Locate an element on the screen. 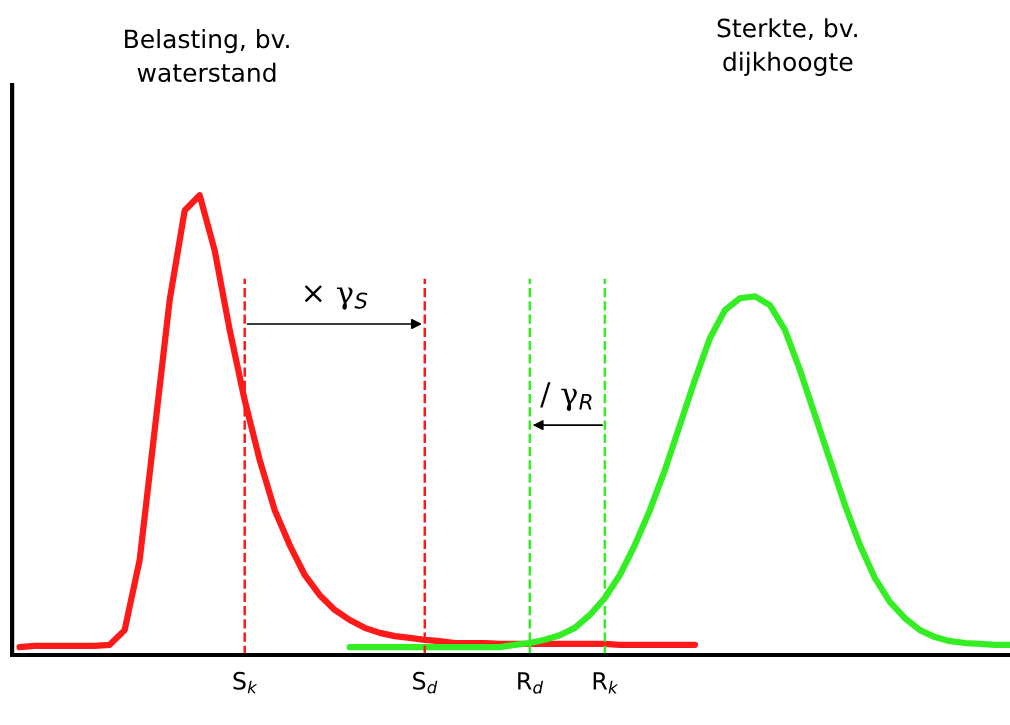 This screenshot has width=1010, height=725. x-tick-label: R$_{k}$ is located at coordinates (606, 683).